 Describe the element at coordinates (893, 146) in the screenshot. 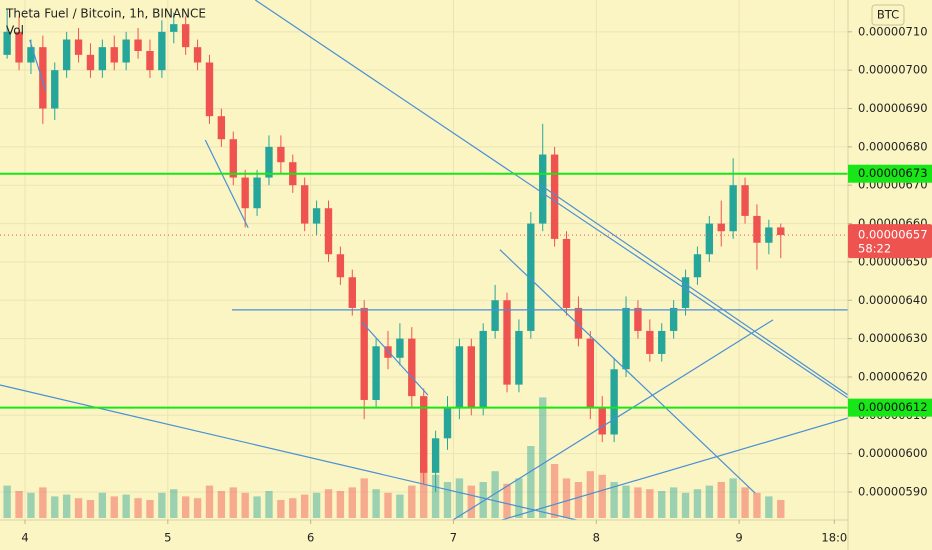

I see `y-tick-label: 0.00000680` at that location.